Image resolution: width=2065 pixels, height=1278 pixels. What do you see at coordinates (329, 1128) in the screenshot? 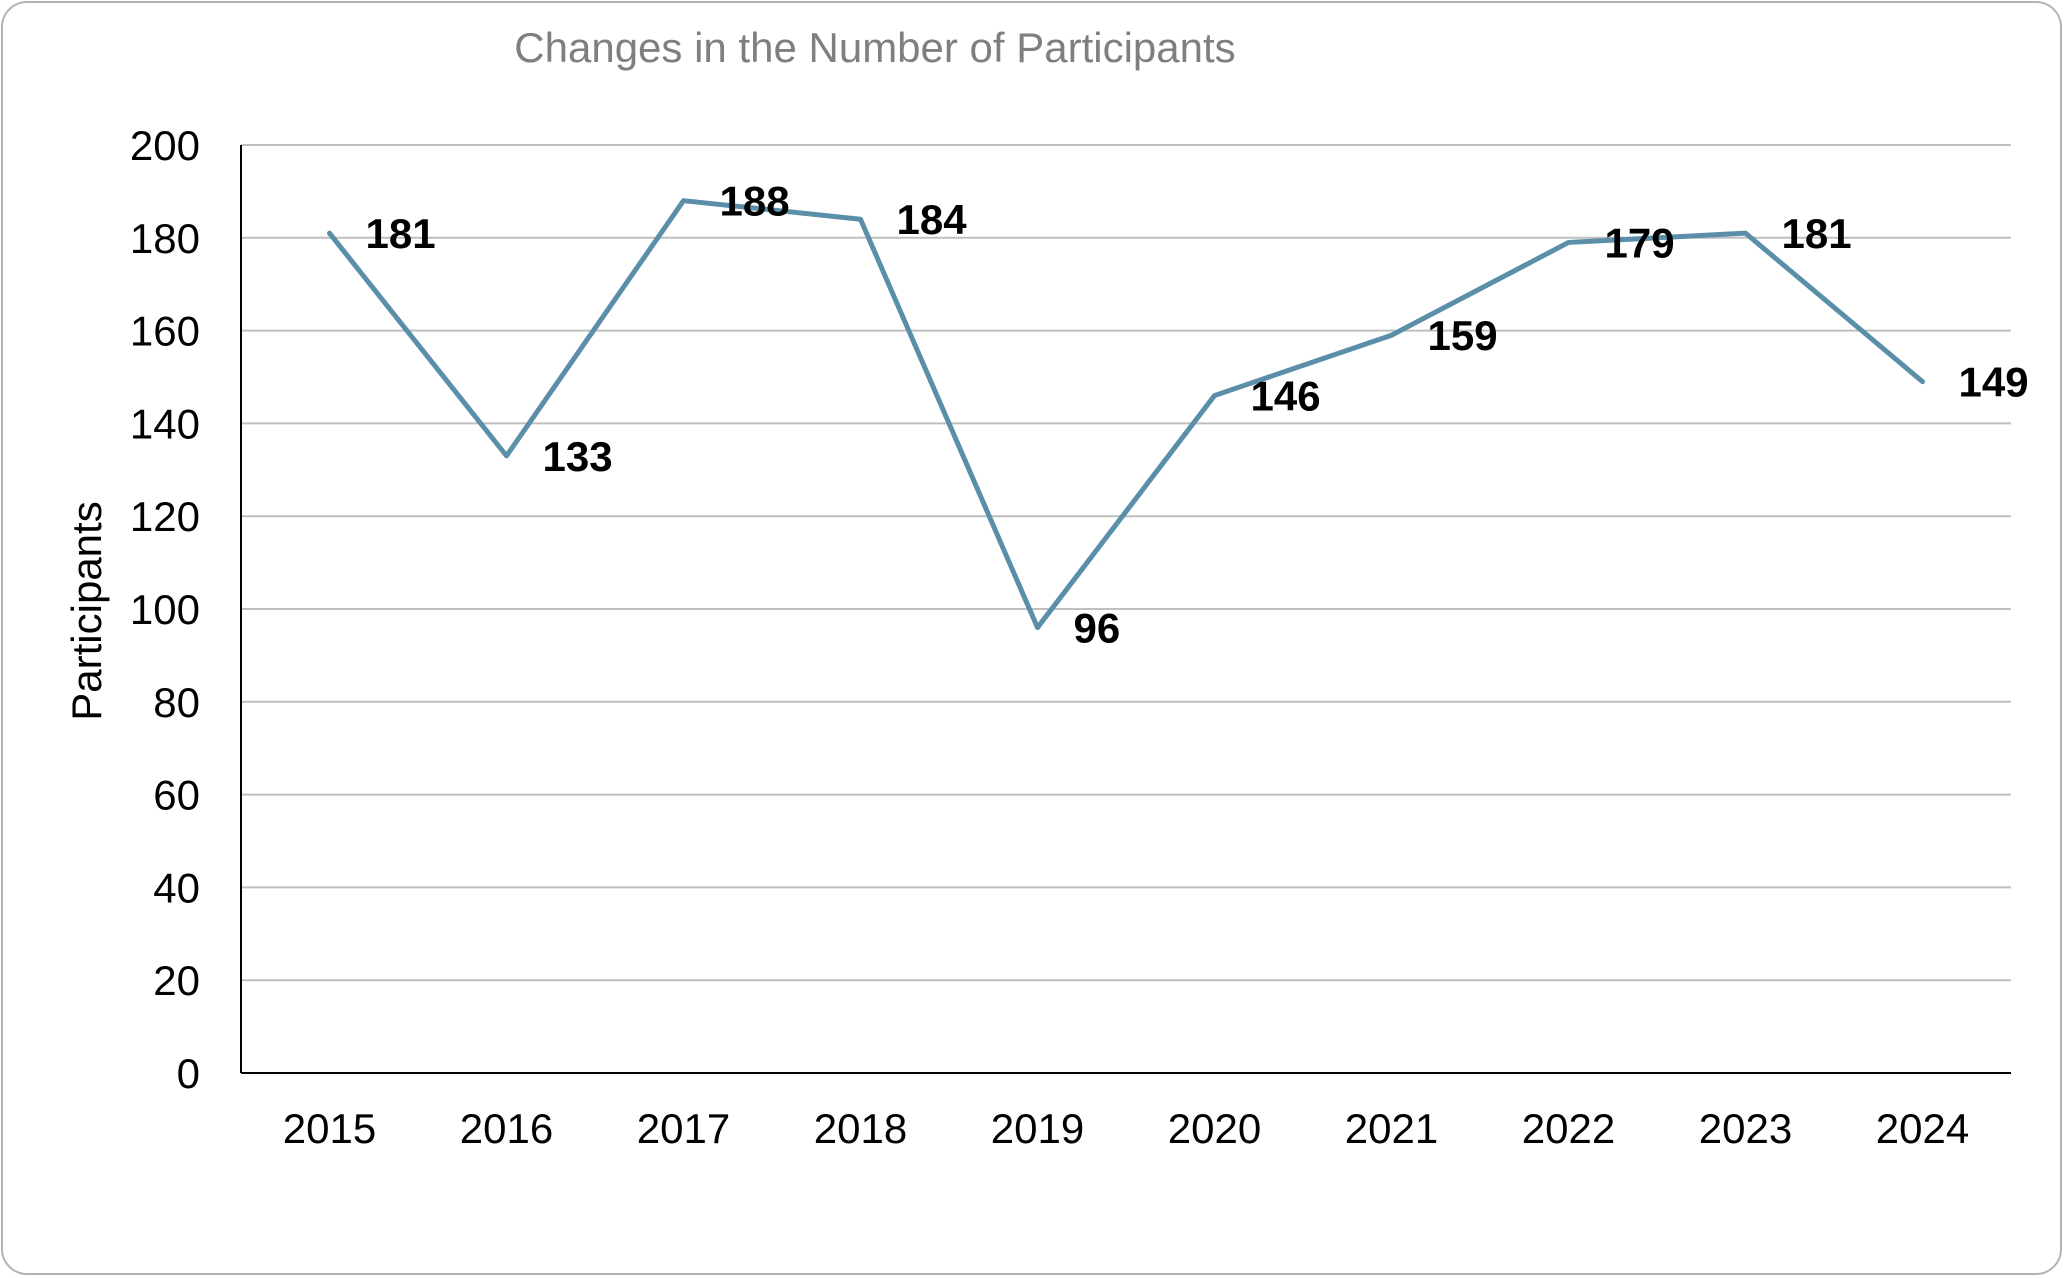
I see `x-tick-label: 2015` at bounding box center [329, 1128].